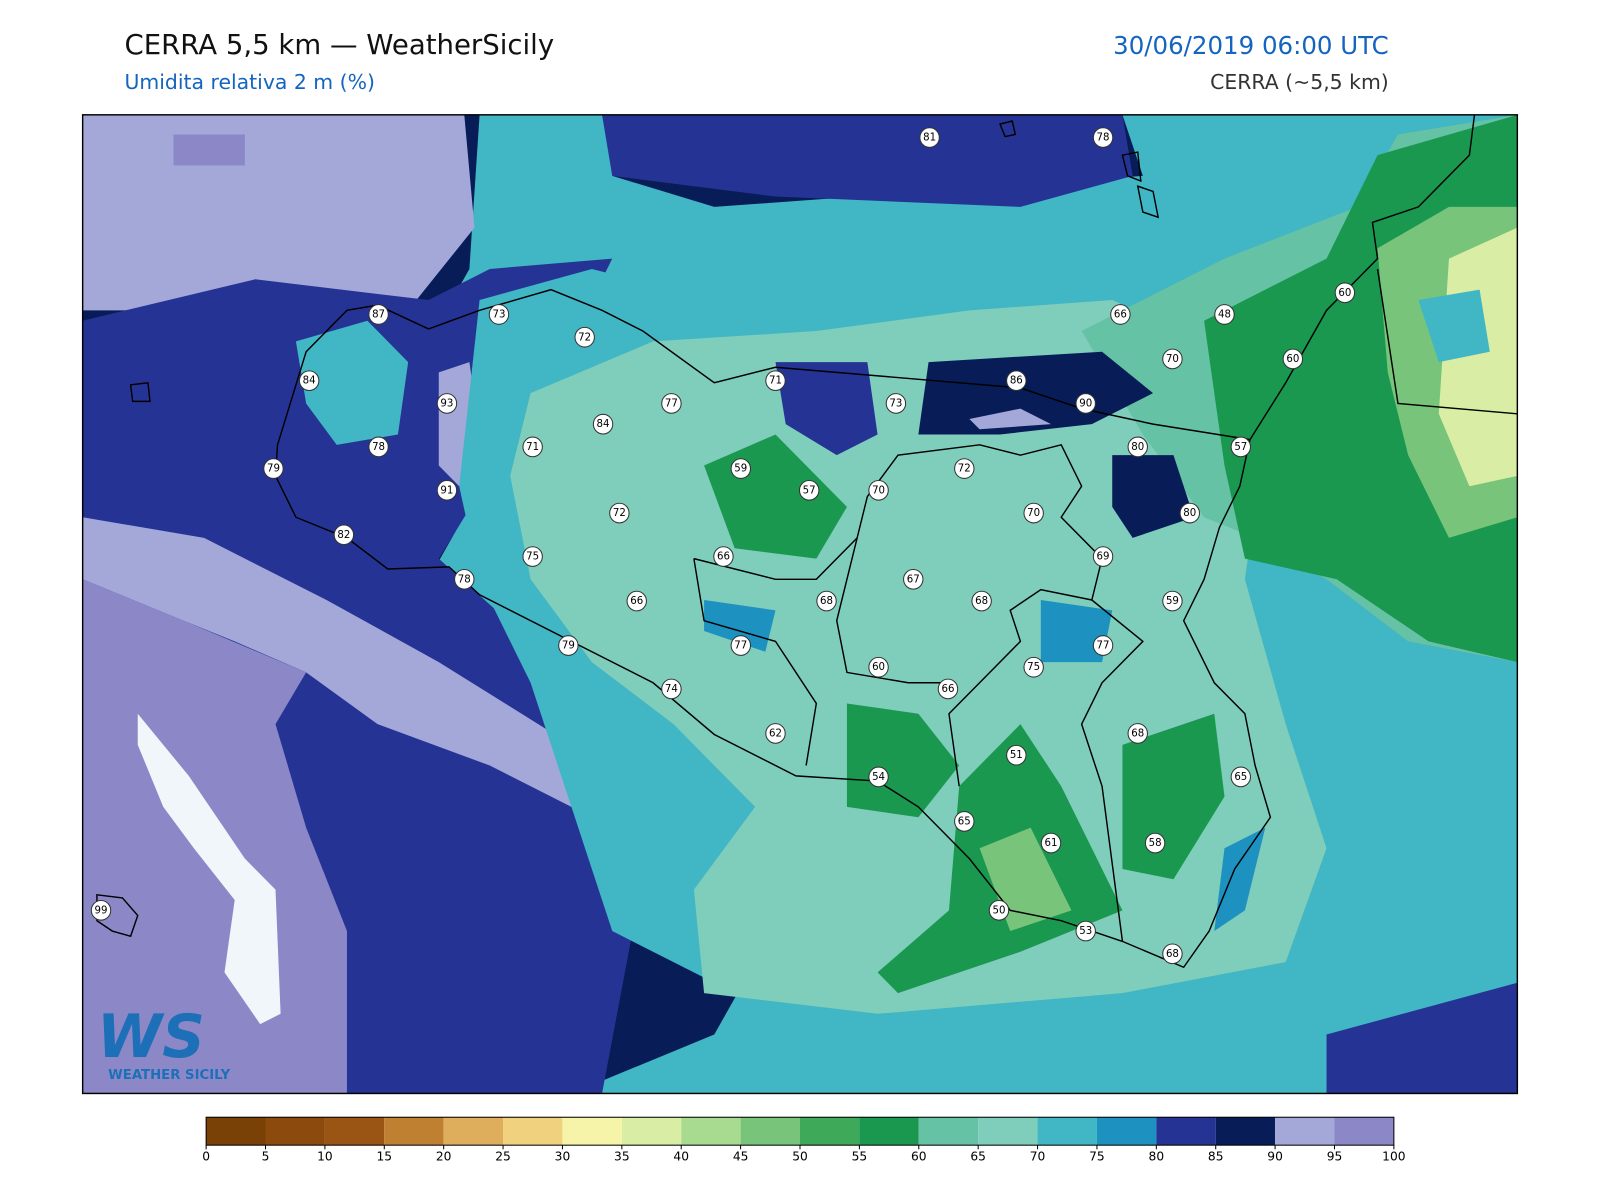 This screenshot has width=1600, height=1200. What do you see at coordinates (860, 1157) in the screenshot?
I see `colorbar-tick-label: 55` at bounding box center [860, 1157].